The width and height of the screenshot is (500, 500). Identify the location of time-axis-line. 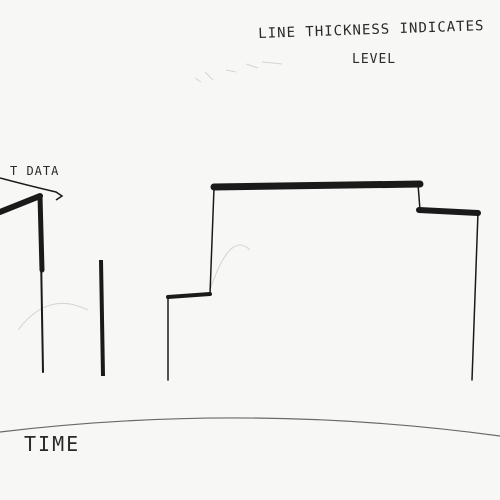
(250, 427).